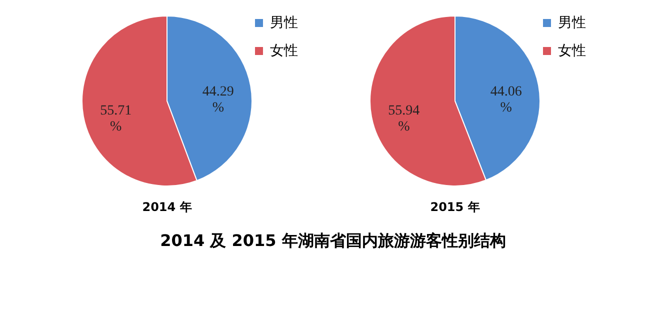 The image size is (646, 320). Describe the element at coordinates (333, 240) in the screenshot. I see `text: 2014 及 2015 年湖南省国内旅游游客性别结构` at that location.